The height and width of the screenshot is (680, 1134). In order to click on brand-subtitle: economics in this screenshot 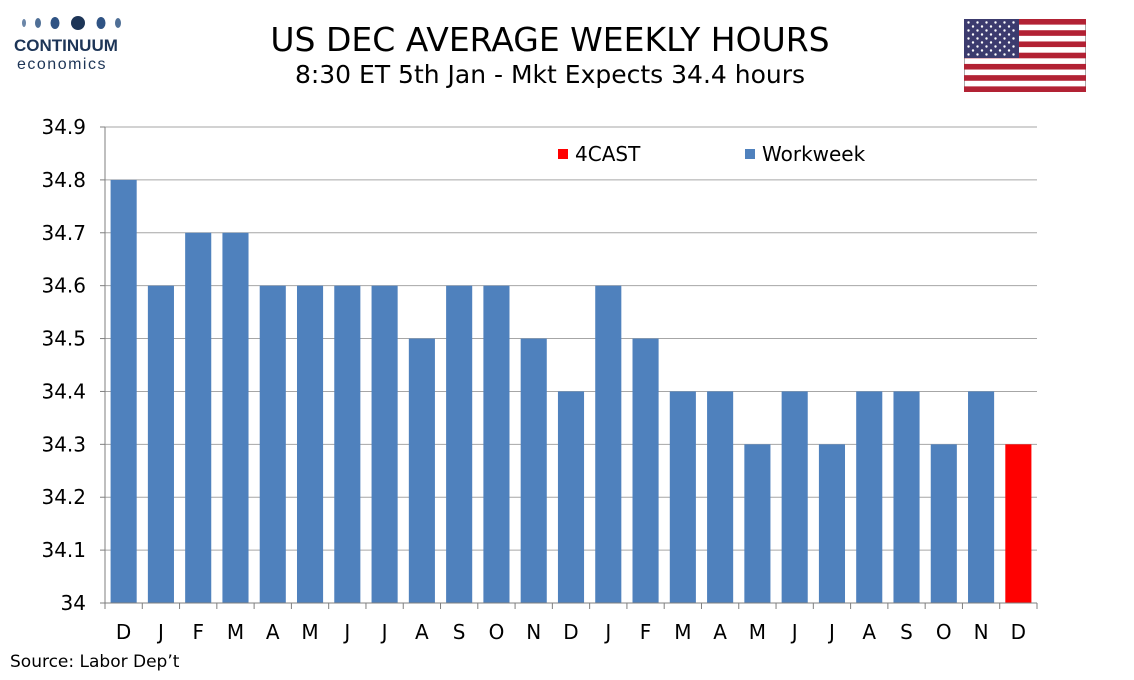, I will do `click(62, 64)`.